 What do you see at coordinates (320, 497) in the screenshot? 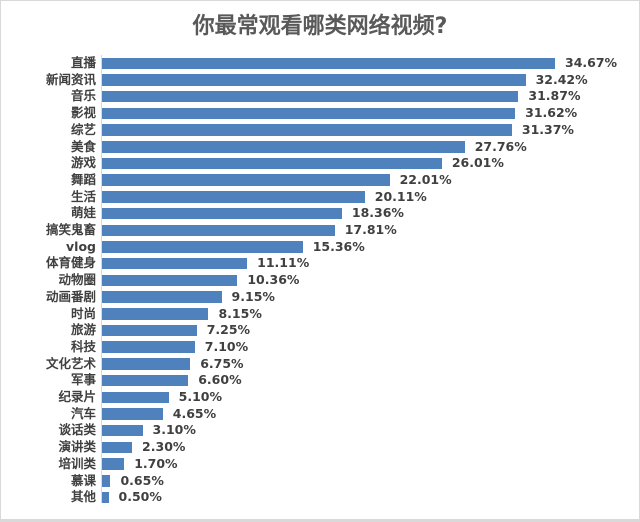
I see `bar-row: 其他 0.50%` at bounding box center [320, 497].